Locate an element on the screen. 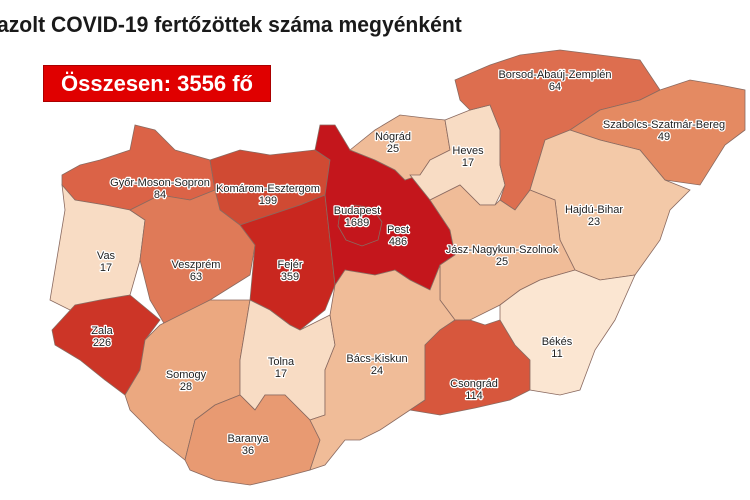 This screenshot has width=750, height=500. county-bekes is located at coordinates (567, 332).